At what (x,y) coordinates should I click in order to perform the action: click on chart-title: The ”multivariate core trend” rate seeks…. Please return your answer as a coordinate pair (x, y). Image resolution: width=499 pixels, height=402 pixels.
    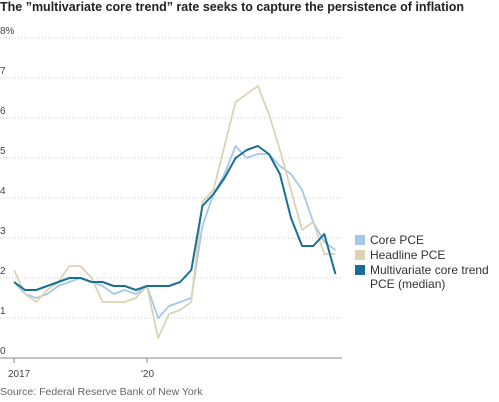
    Looking at the image, I should click on (232, 7).